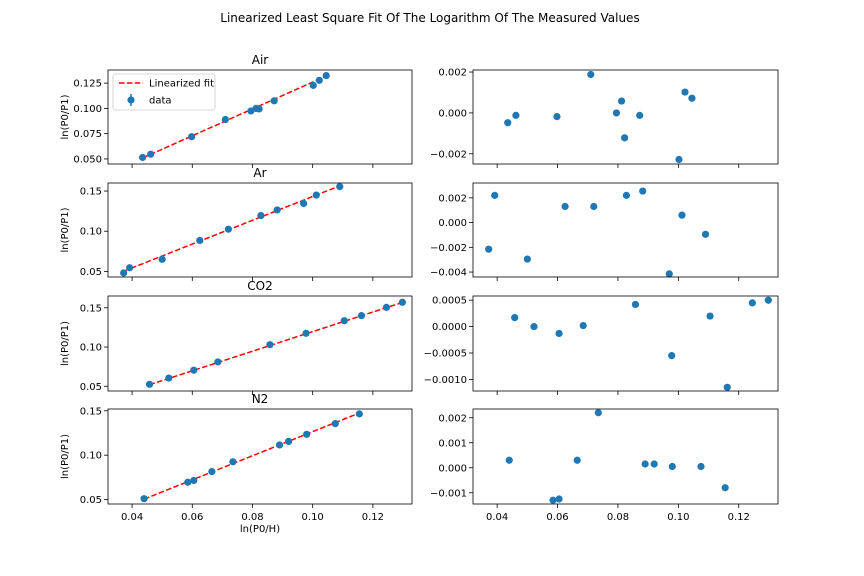  I want to click on legend: Linearized fit data, so click(164, 92).